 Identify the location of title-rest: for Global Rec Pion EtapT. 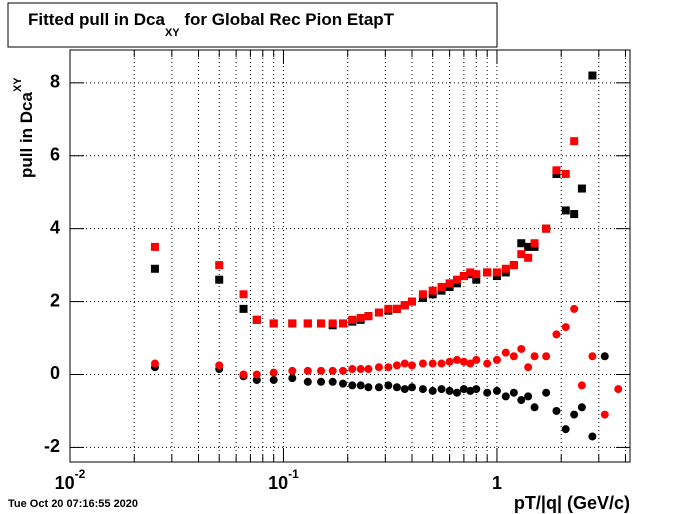
(287, 19).